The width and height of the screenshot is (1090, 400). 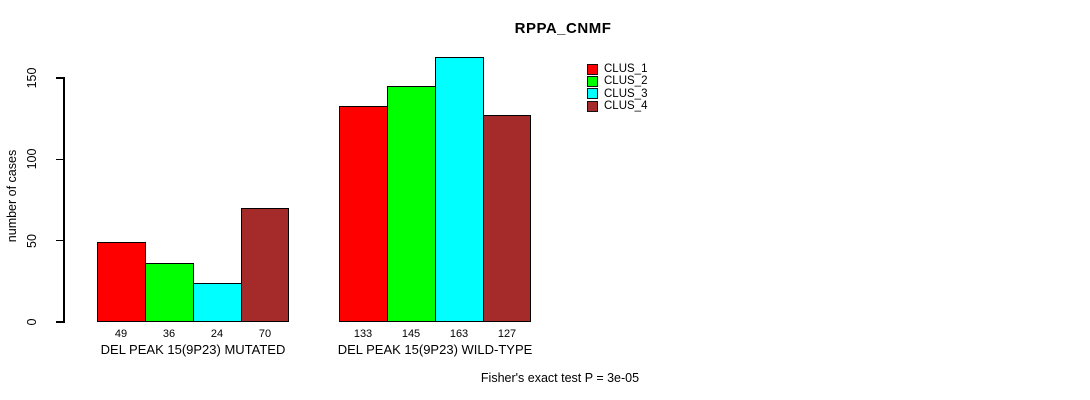 I want to click on legend-item: CLUS_4, so click(x=617, y=106).